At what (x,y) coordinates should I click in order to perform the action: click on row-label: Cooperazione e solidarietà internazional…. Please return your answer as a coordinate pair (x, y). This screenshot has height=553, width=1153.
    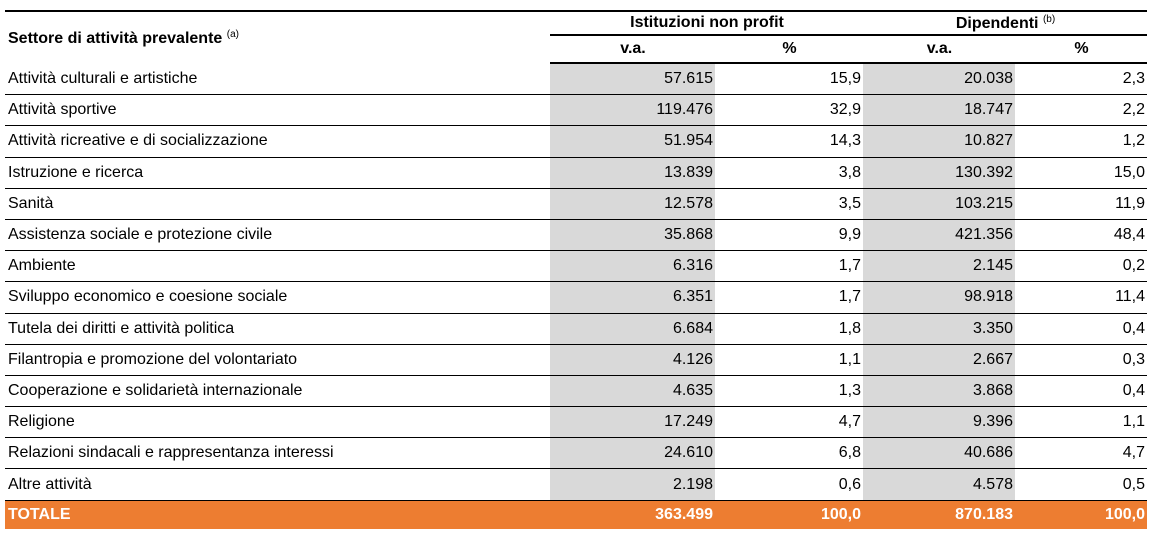
    Looking at the image, I should click on (277, 391).